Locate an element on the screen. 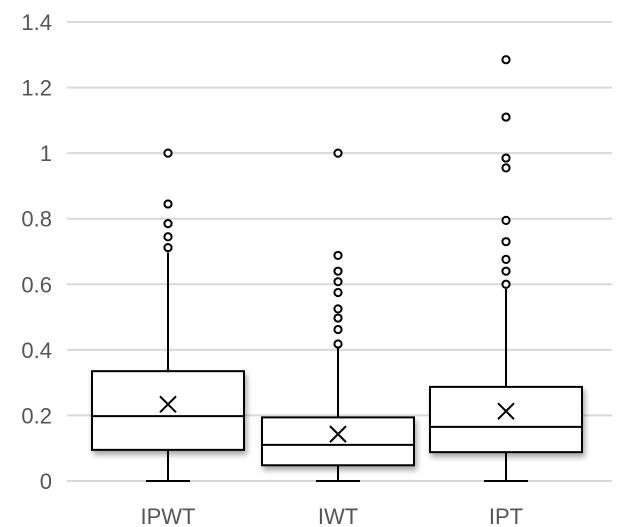 The height and width of the screenshot is (527, 619). y-tick-label: 0.8 is located at coordinates (36, 219).